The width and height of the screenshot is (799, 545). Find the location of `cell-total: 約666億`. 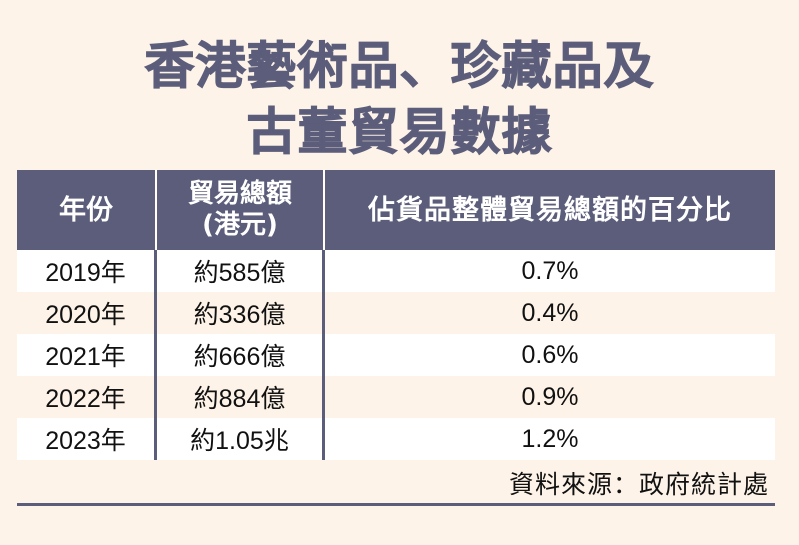

cell-total: 約666億 is located at coordinates (241, 355).